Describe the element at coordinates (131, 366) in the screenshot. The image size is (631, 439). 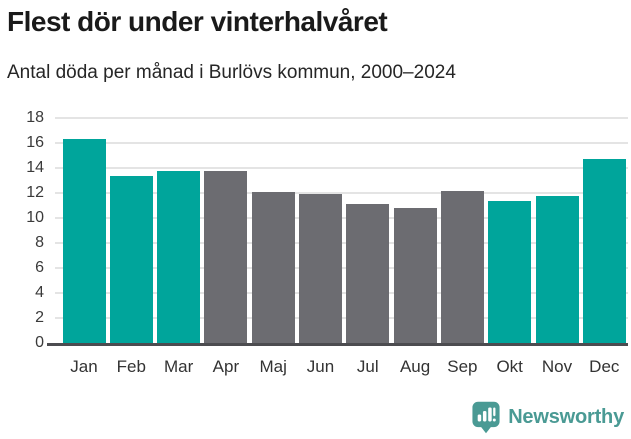
I see `x-axis-label-feb: Feb` at that location.